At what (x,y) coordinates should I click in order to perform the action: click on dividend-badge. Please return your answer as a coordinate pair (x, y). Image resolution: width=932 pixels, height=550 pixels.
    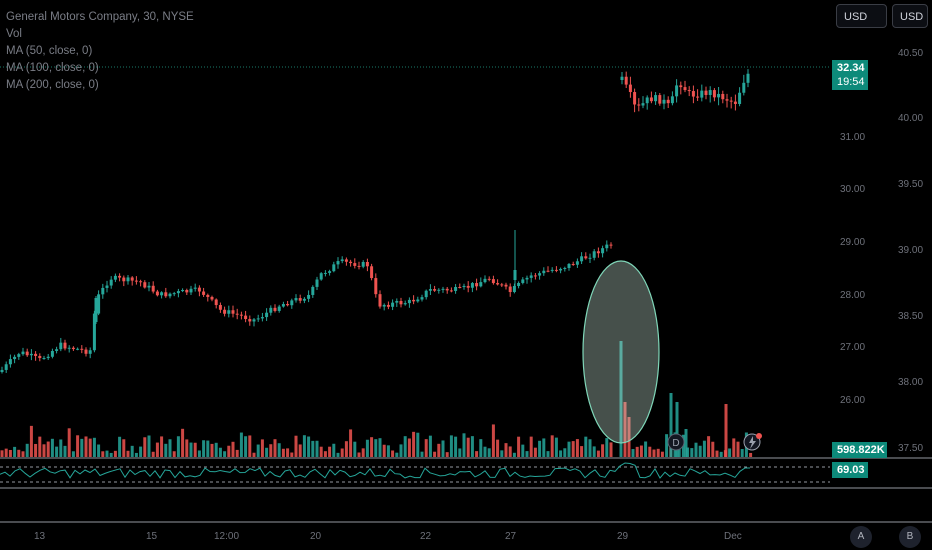
    Looking at the image, I should click on (676, 442).